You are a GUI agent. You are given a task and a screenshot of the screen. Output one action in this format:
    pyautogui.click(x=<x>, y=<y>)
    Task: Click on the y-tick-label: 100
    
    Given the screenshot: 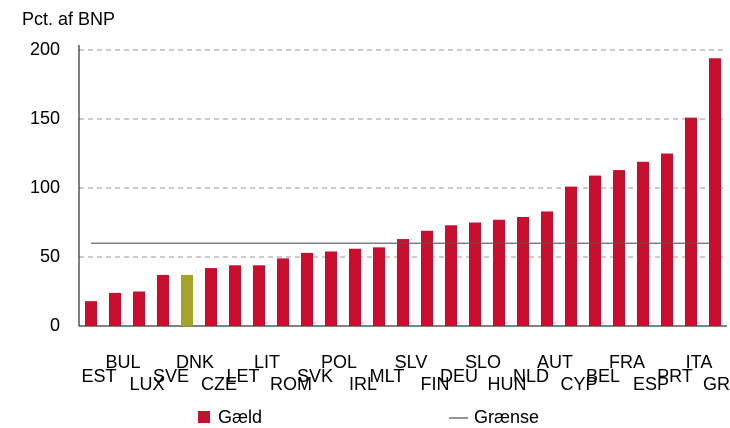 What is the action you would take?
    pyautogui.click(x=45, y=187)
    